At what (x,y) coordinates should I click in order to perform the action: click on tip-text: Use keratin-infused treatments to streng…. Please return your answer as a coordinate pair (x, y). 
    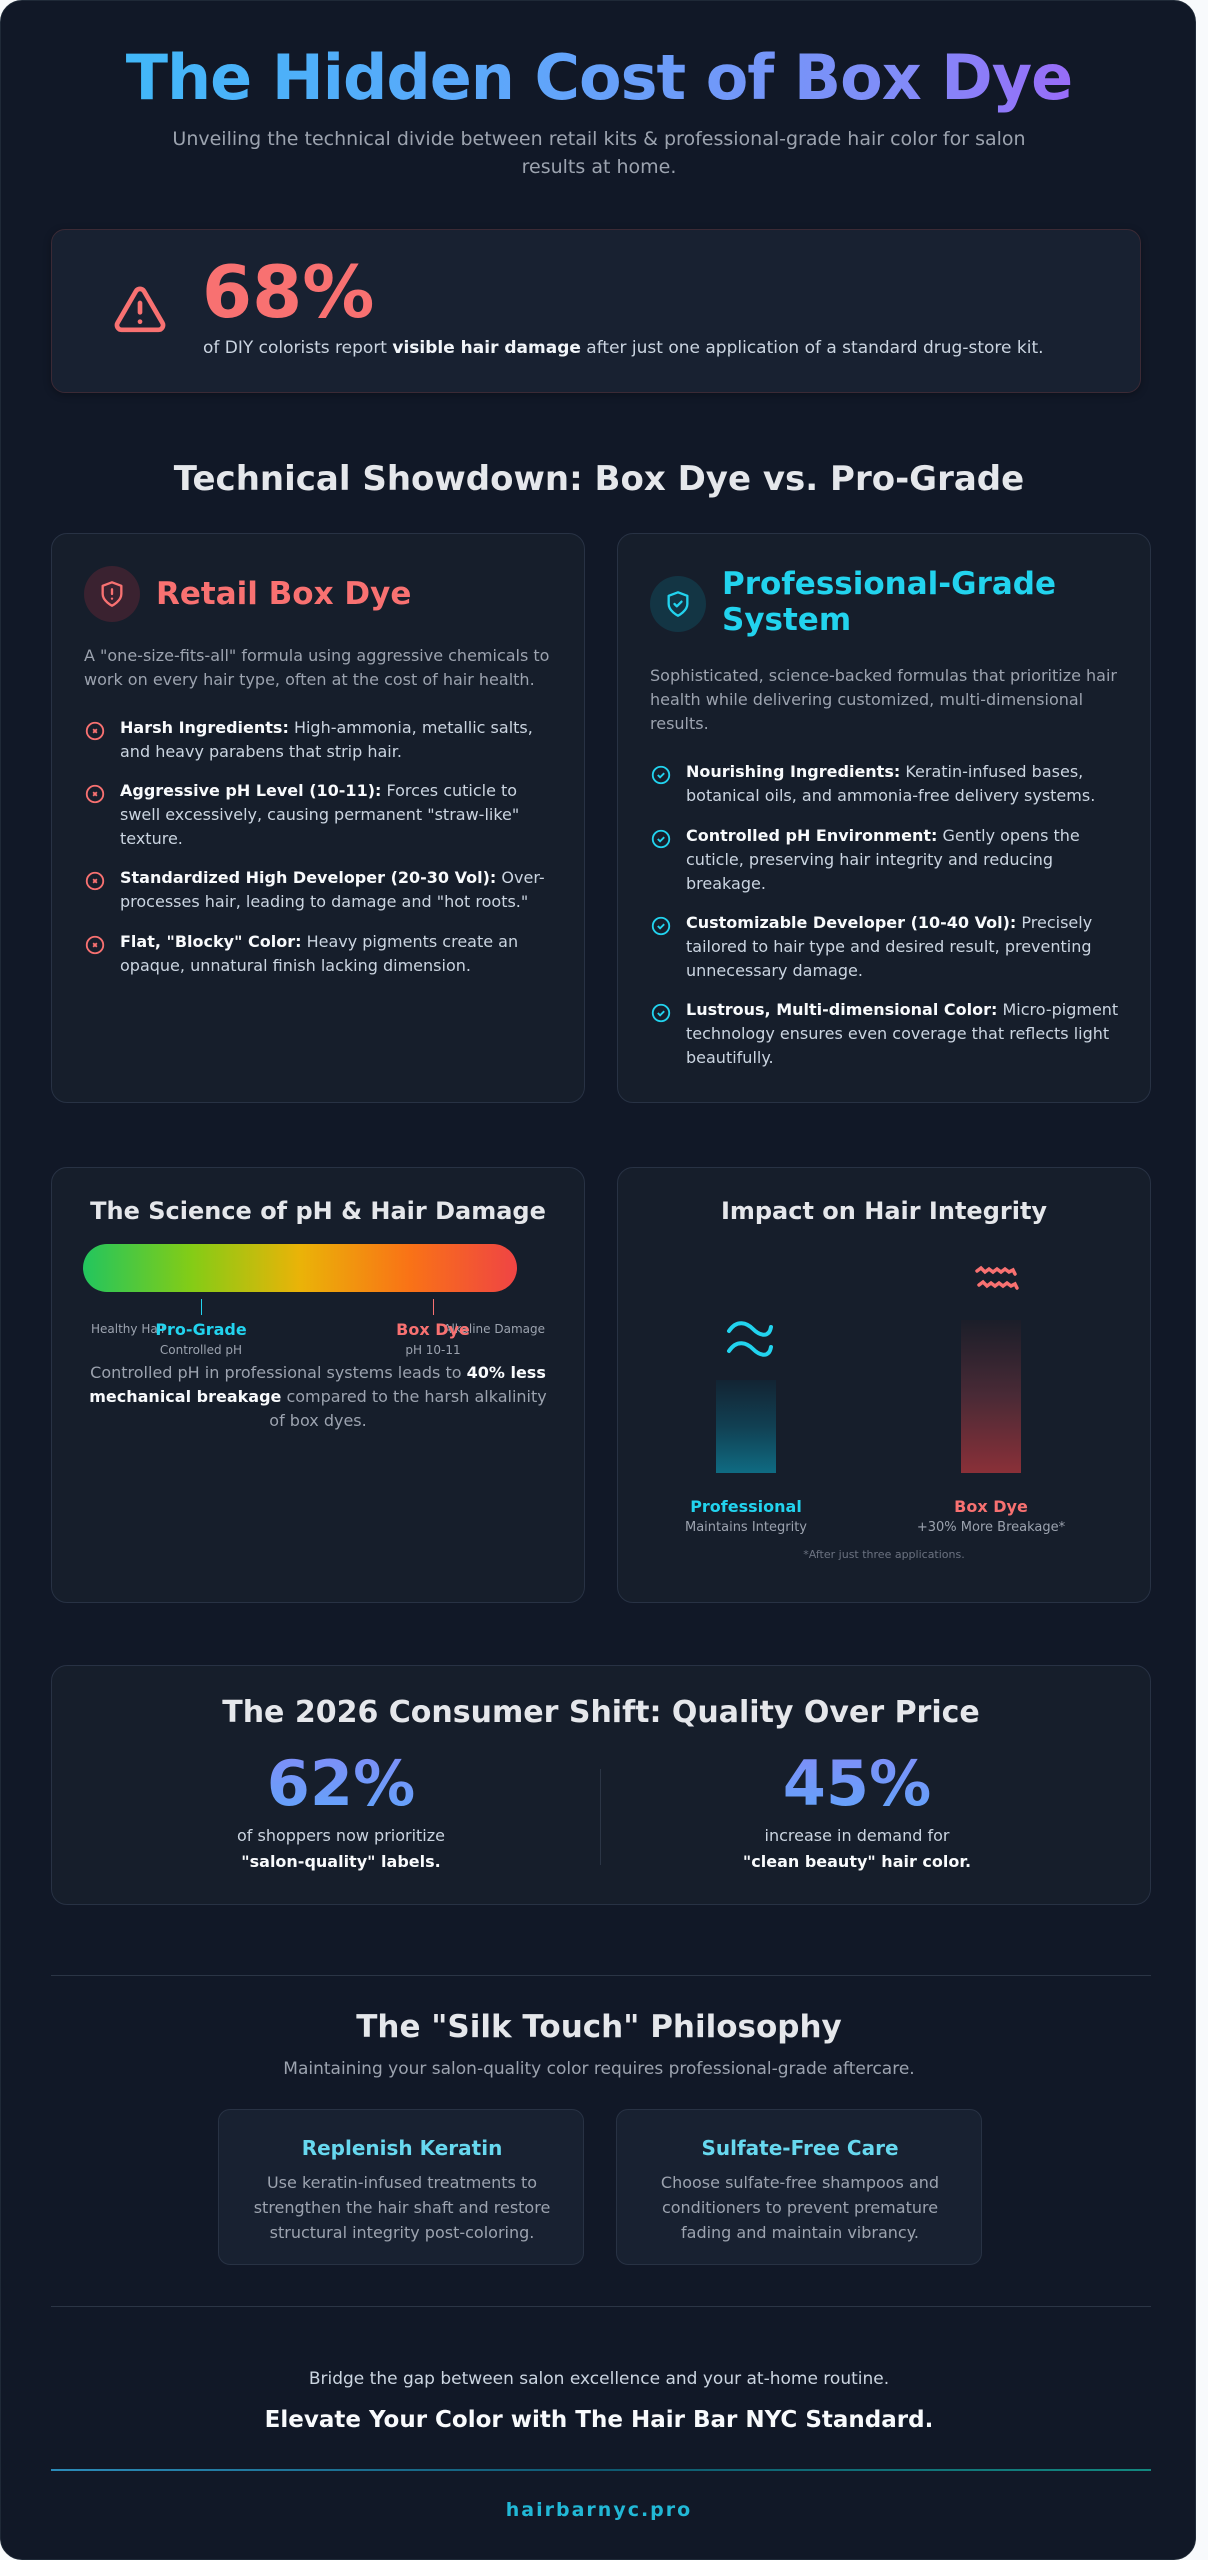
    Looking at the image, I should click on (402, 2207).